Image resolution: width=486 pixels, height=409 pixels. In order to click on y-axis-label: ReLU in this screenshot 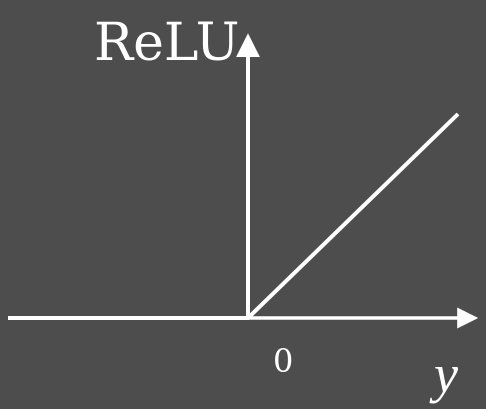, I will do `click(166, 43)`.